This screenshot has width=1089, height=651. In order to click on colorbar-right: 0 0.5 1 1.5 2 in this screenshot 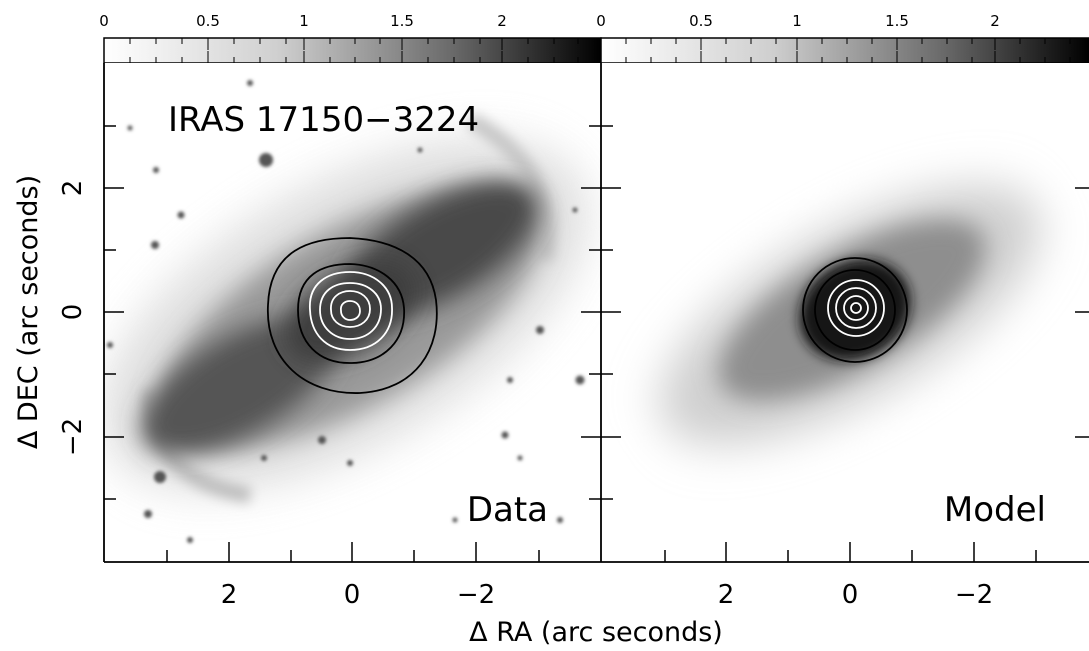, I will do `click(842, 38)`.